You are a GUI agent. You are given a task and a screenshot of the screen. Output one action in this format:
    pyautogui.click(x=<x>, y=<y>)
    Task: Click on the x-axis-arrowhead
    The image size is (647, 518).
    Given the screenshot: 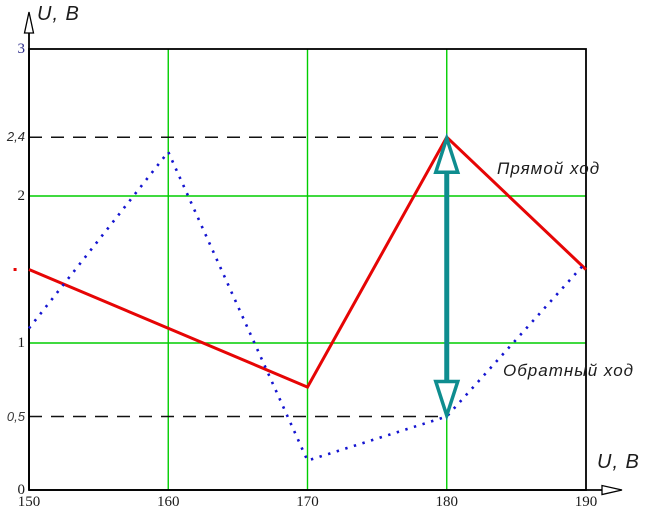 What is the action you would take?
    pyautogui.click(x=612, y=490)
    